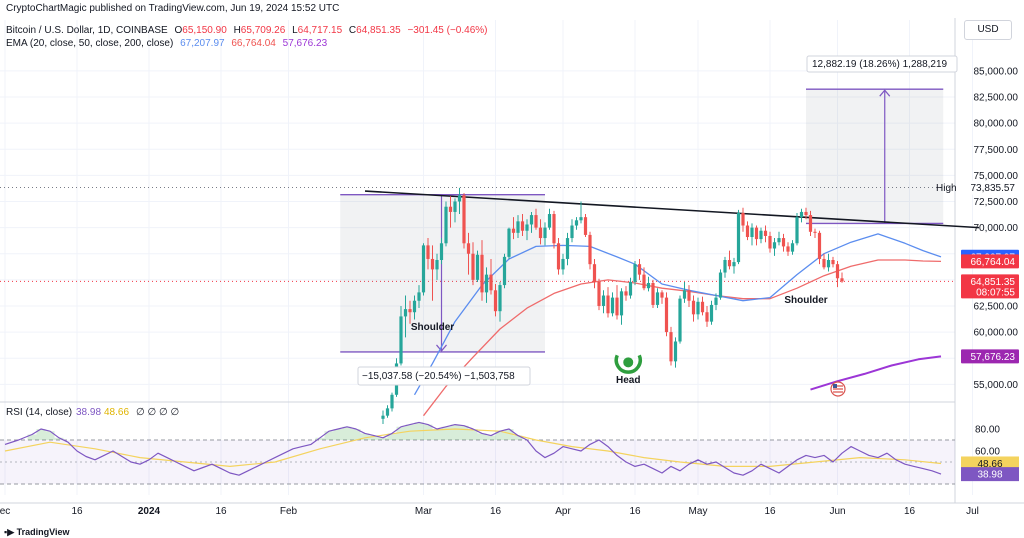  What do you see at coordinates (237, 30) in the screenshot?
I see `high-label: H` at bounding box center [237, 30].